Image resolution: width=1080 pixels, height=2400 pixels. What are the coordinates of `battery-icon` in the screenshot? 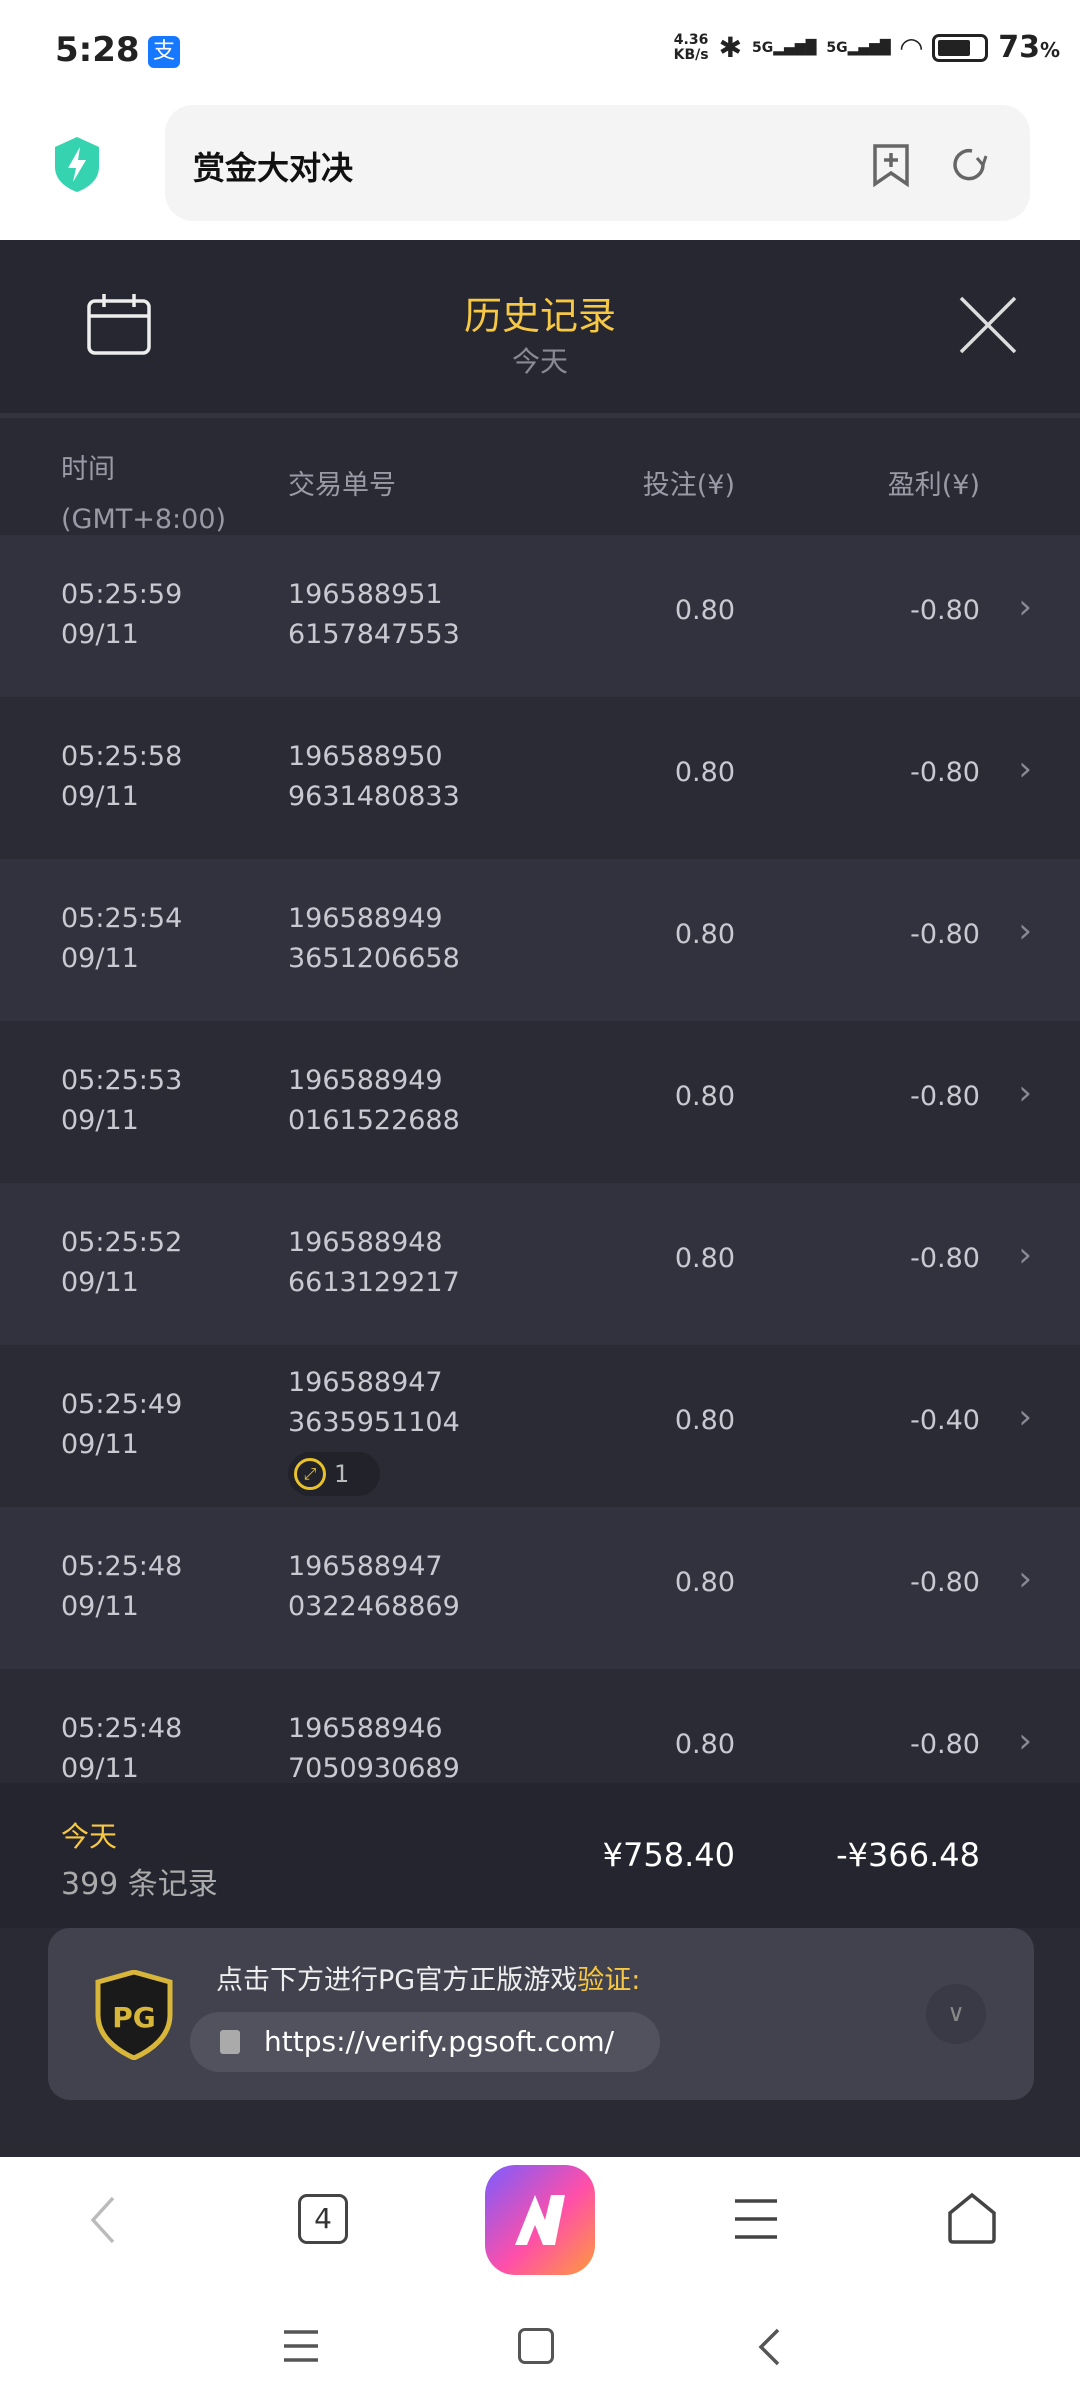 It's located at (960, 47).